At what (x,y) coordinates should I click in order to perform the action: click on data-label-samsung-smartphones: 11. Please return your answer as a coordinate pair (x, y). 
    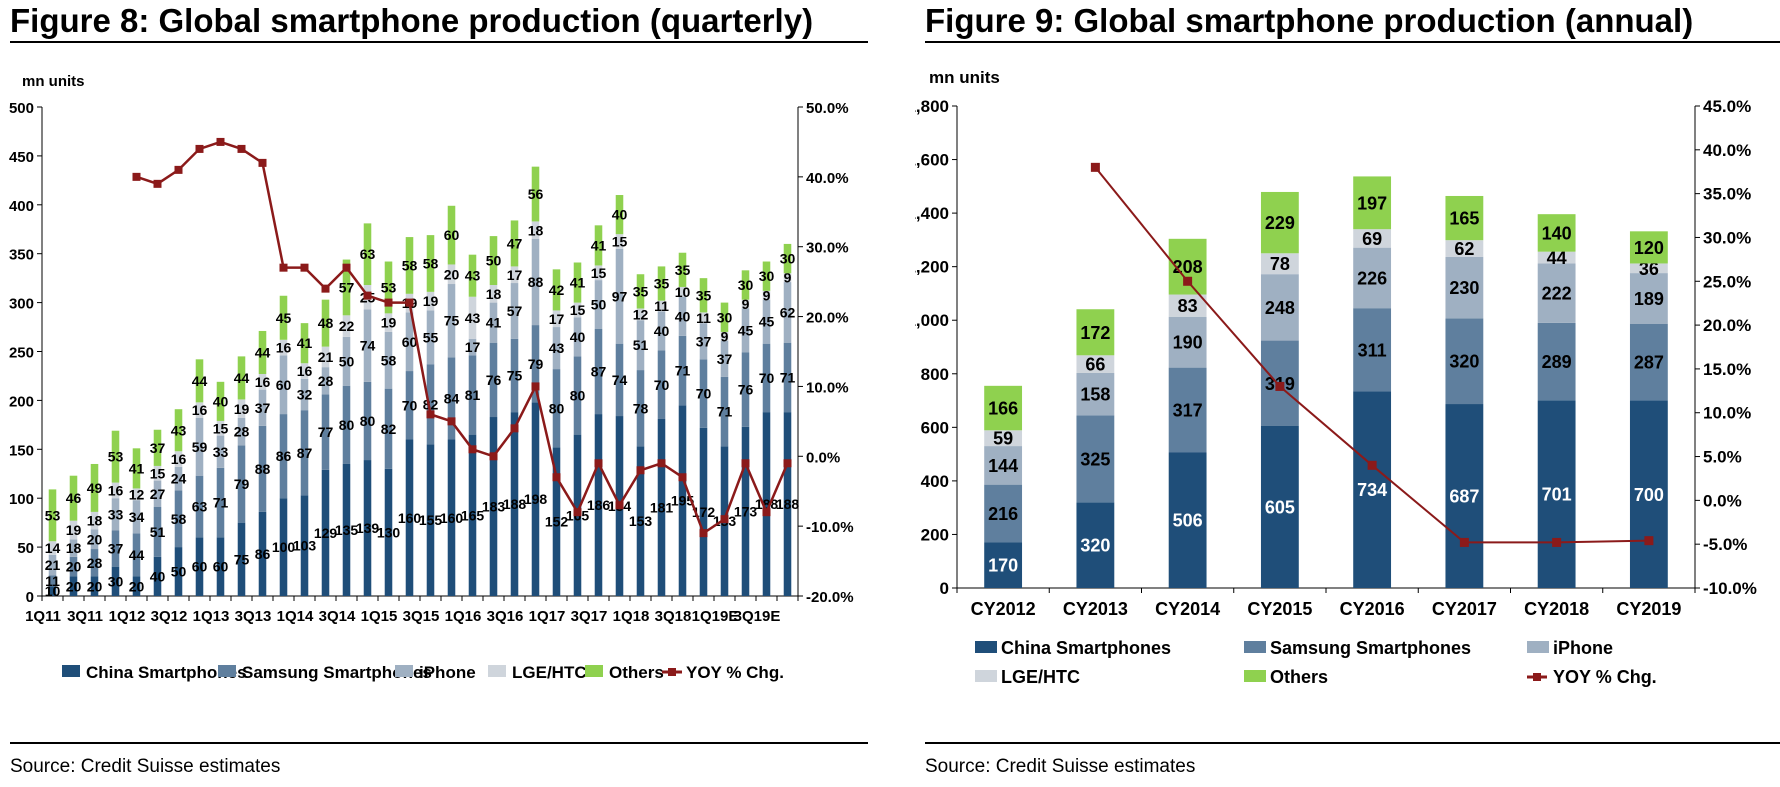
    Looking at the image, I should click on (52, 581).